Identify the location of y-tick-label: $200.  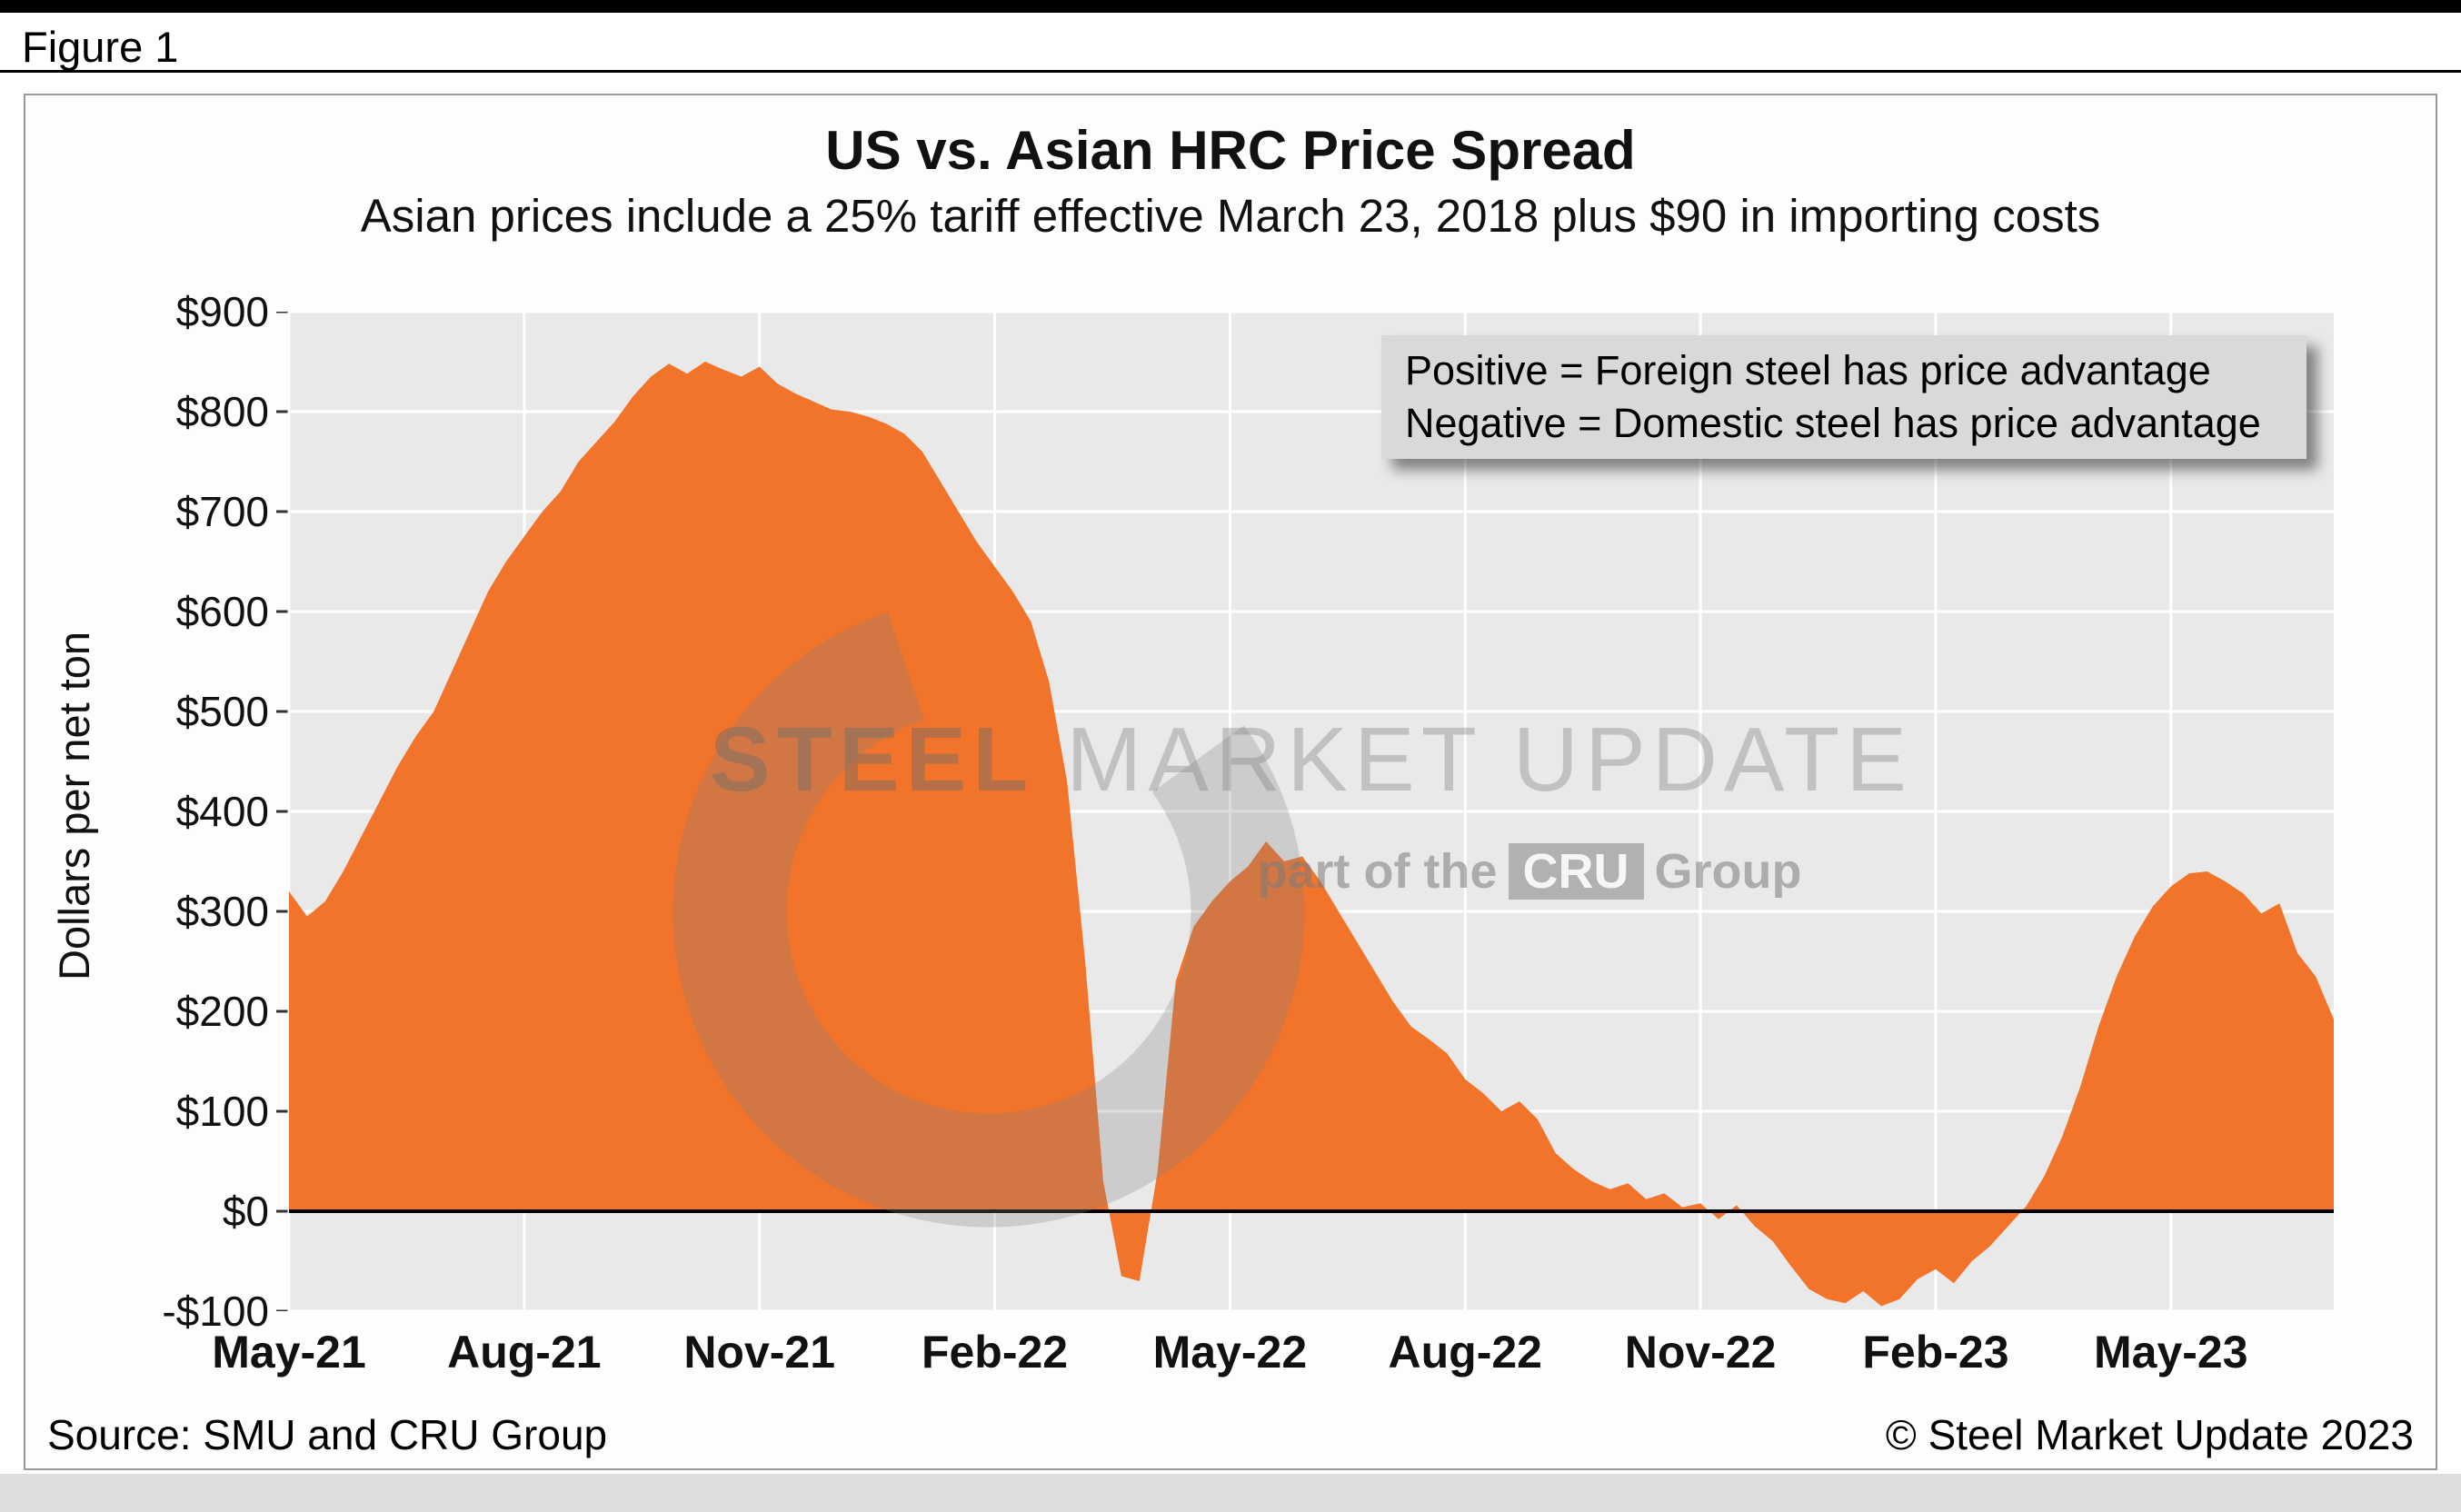
(222, 1011).